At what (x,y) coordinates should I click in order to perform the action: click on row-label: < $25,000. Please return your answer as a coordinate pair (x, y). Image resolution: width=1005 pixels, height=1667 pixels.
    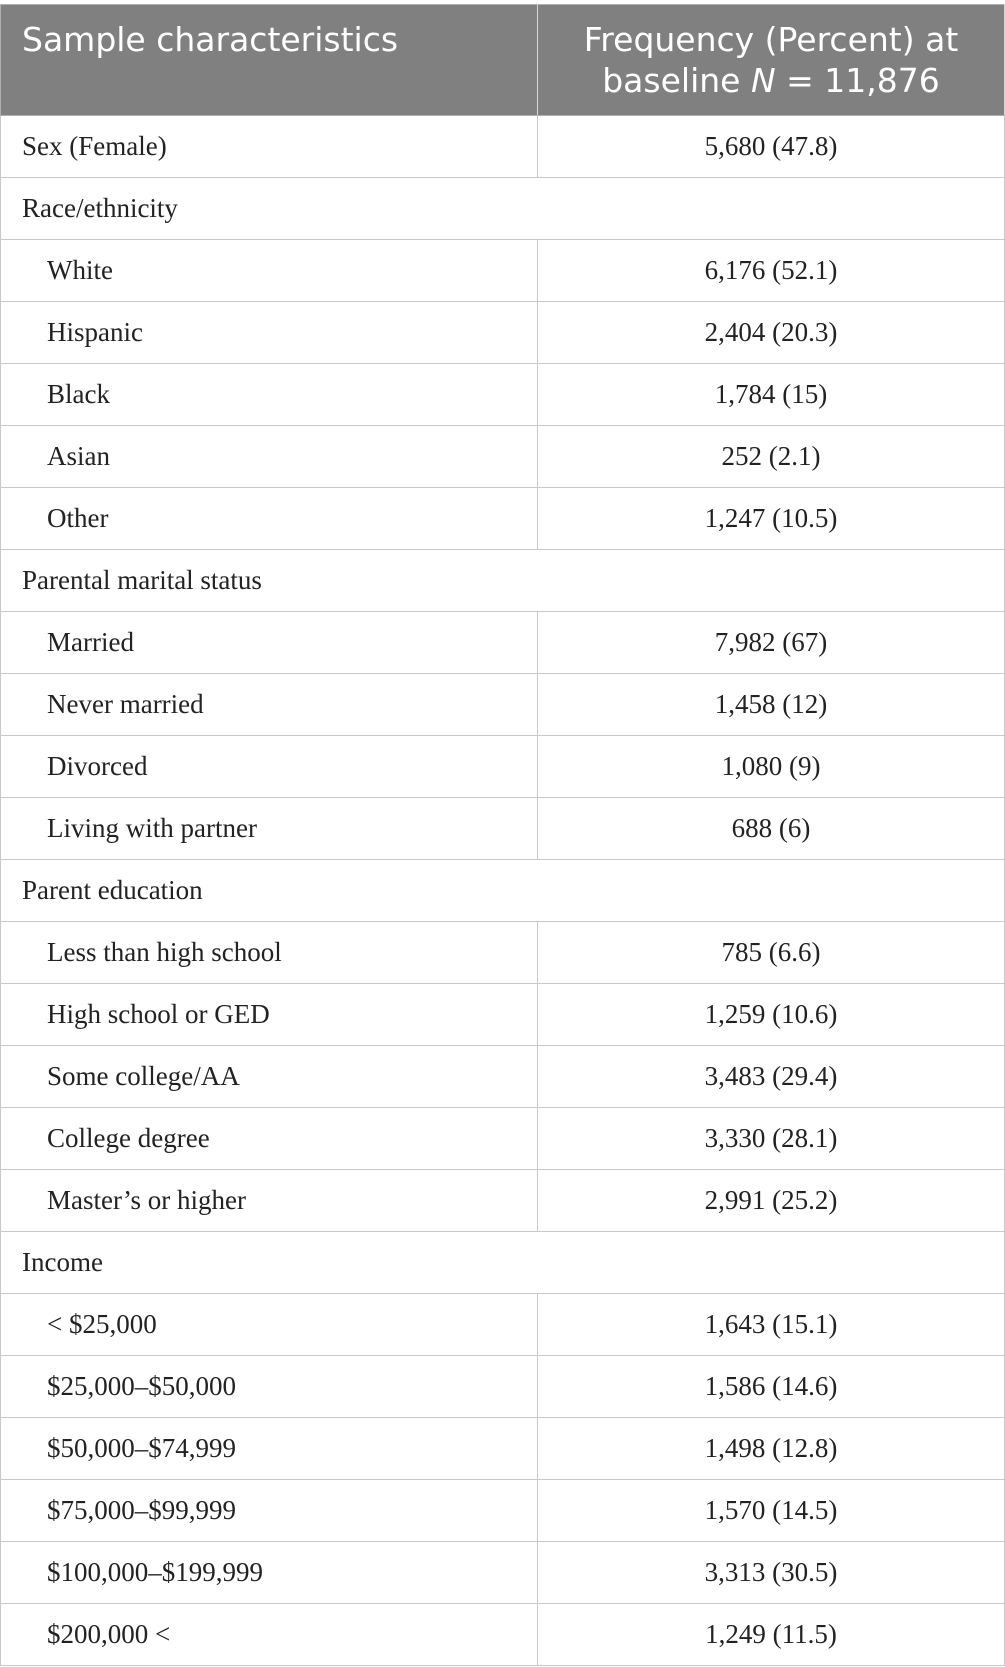
    Looking at the image, I should click on (269, 1324).